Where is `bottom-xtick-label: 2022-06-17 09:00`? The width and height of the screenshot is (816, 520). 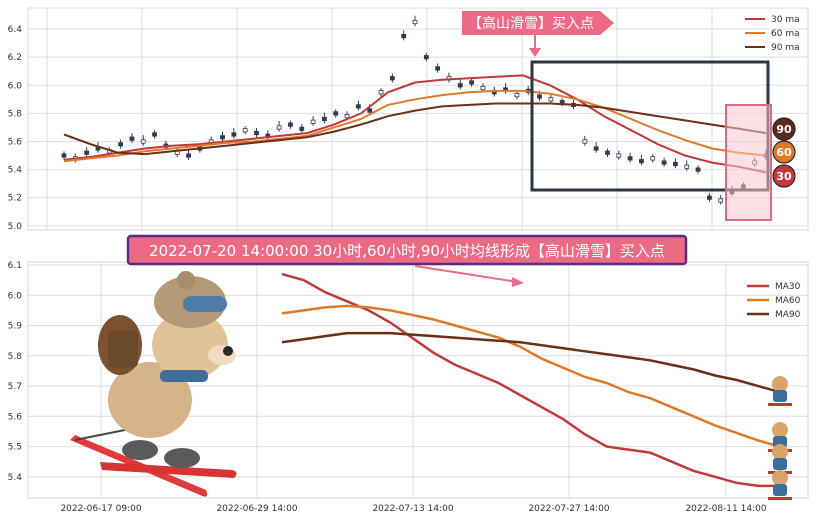
bottom-xtick-label: 2022-06-17 09:00 is located at coordinates (100, 509).